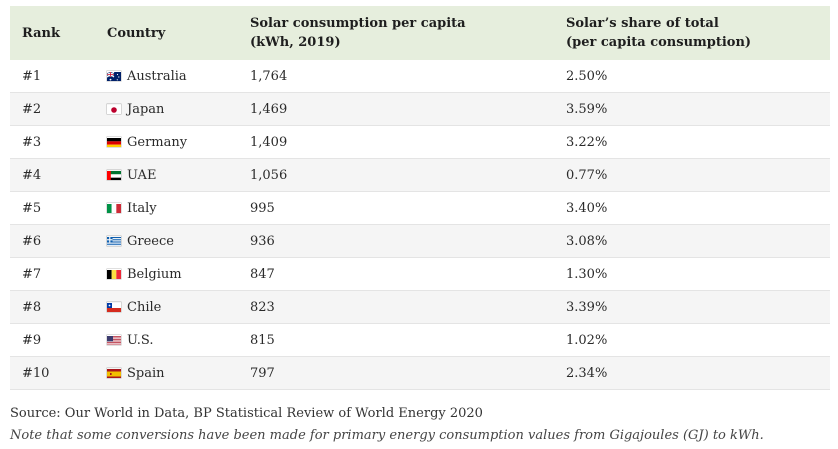 The image size is (838, 449). I want to click on rank-cell: #6, so click(58, 241).